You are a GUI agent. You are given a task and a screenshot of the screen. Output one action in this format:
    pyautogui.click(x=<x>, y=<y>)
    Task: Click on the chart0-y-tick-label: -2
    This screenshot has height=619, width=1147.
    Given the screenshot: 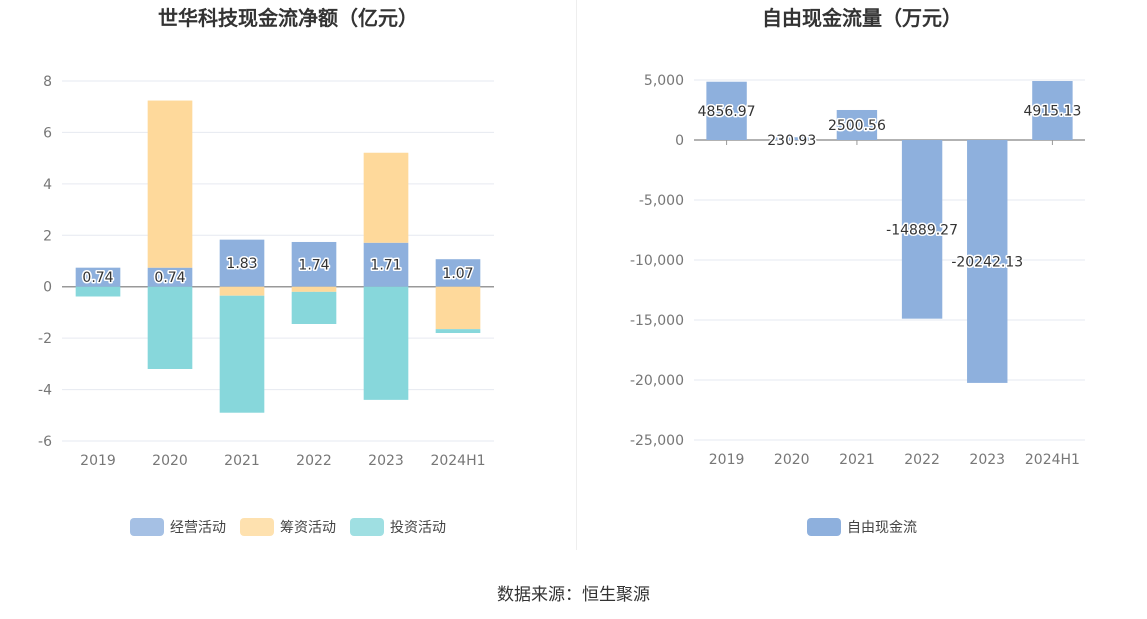 What is the action you would take?
    pyautogui.click(x=45, y=339)
    